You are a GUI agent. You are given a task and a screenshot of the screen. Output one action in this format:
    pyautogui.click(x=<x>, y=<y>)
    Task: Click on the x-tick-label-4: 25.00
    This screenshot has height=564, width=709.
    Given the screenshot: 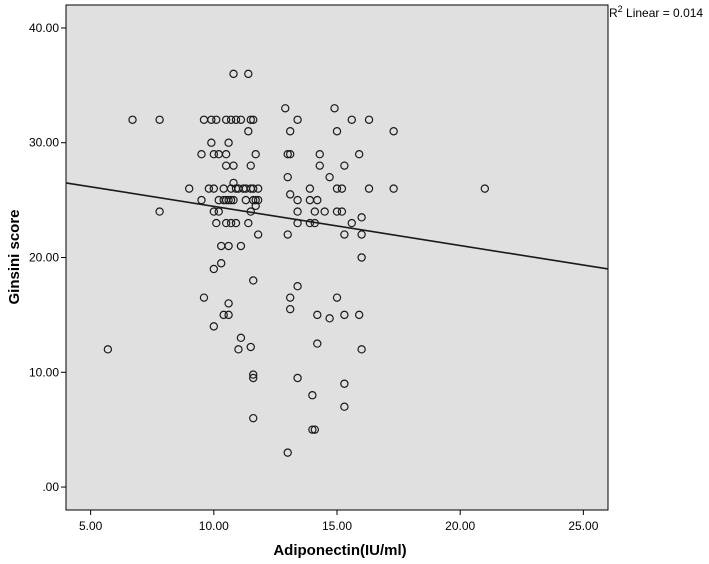 What is the action you would take?
    pyautogui.click(x=583, y=526)
    